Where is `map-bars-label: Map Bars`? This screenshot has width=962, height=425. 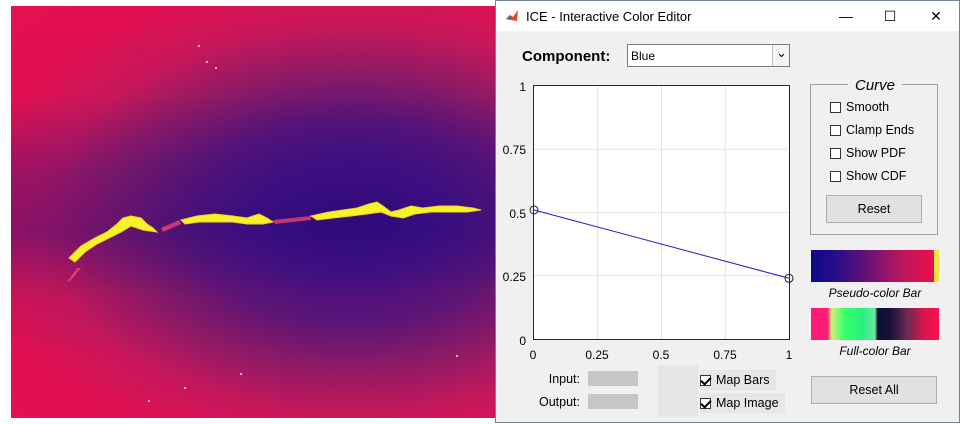
map-bars-label: Map Bars is located at coordinates (743, 380).